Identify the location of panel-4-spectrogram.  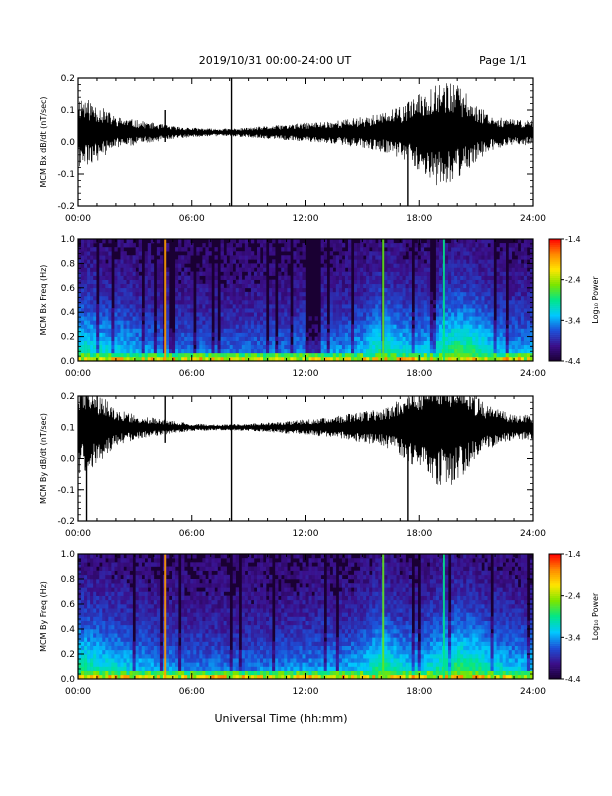
(305, 616).